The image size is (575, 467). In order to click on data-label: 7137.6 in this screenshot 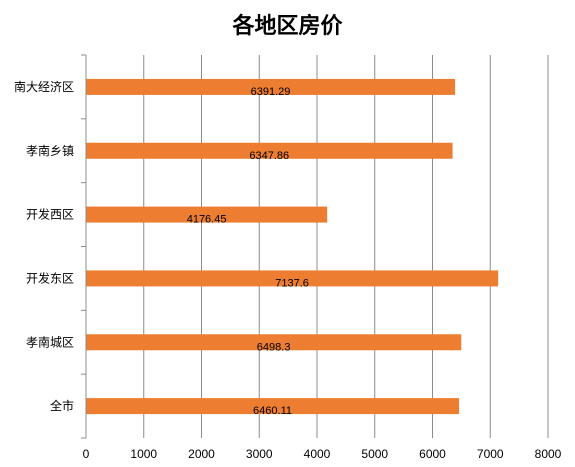, I will do `click(292, 283)`.